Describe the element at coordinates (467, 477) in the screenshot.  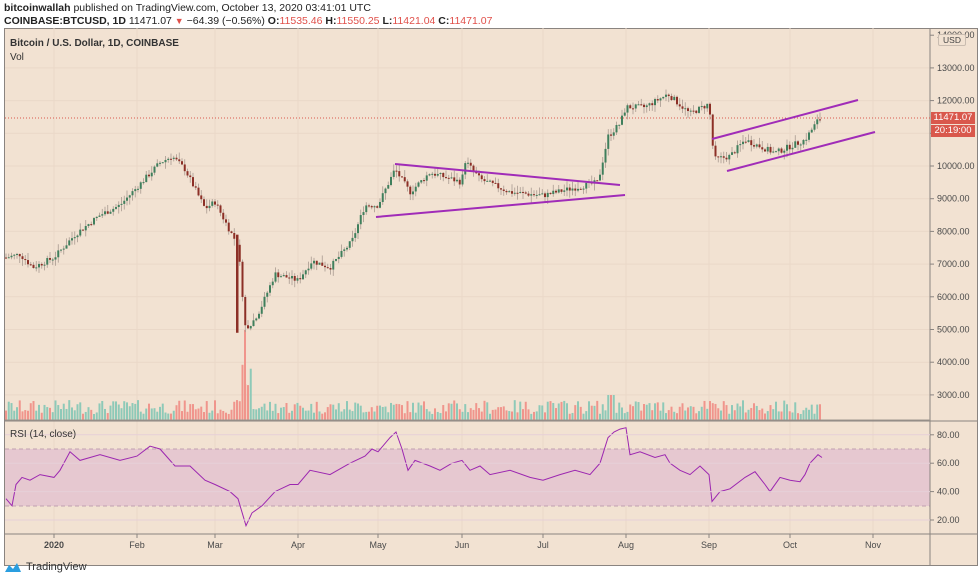
I see `rsi-band` at that location.